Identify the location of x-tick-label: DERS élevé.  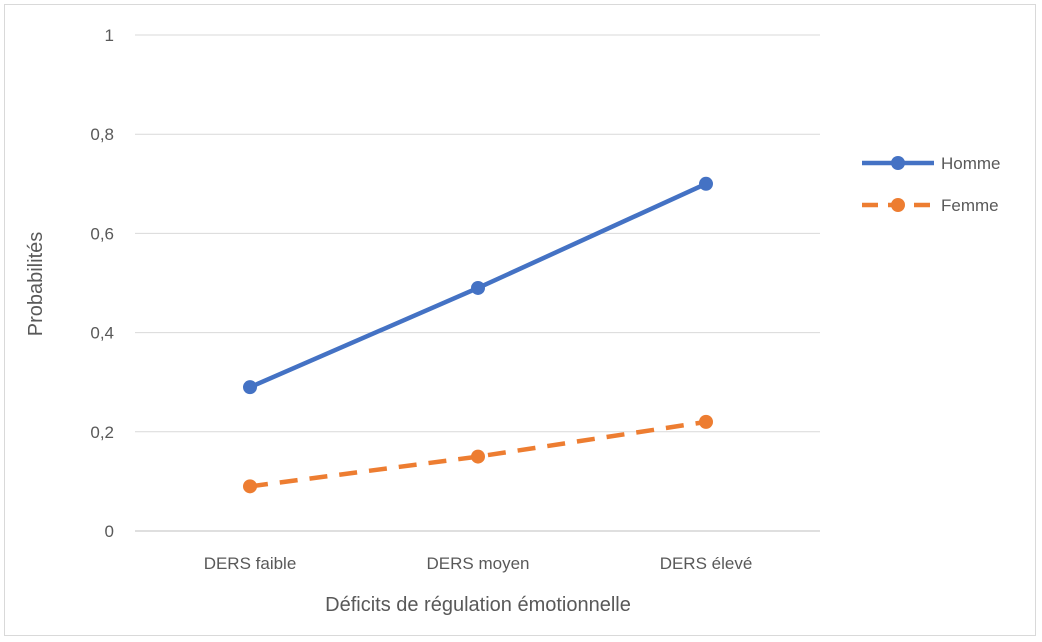
(706, 563).